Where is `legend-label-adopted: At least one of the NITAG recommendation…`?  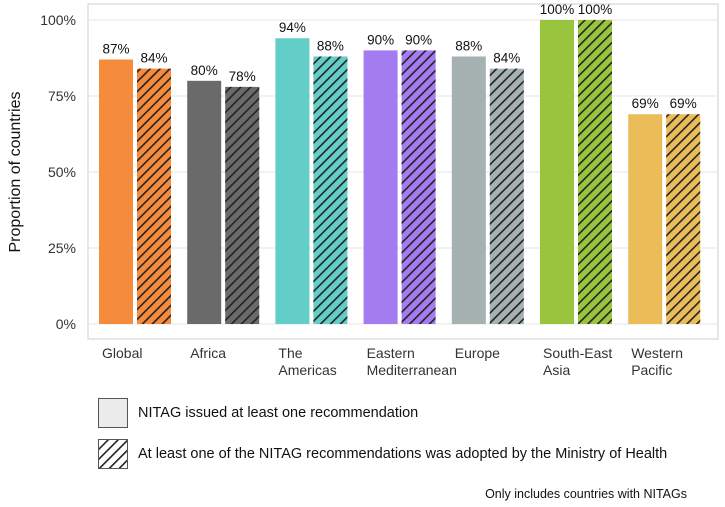
legend-label-adopted: At least one of the NITAG recommendation… is located at coordinates (403, 454).